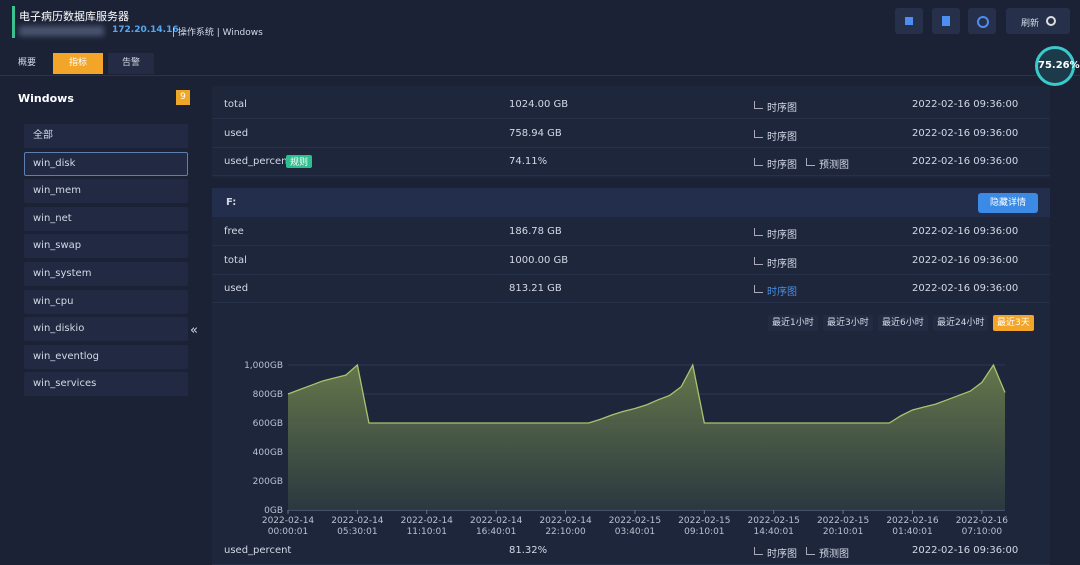  Describe the element at coordinates (539, 260) in the screenshot. I see `metric-value: 1000.00 GB` at that location.